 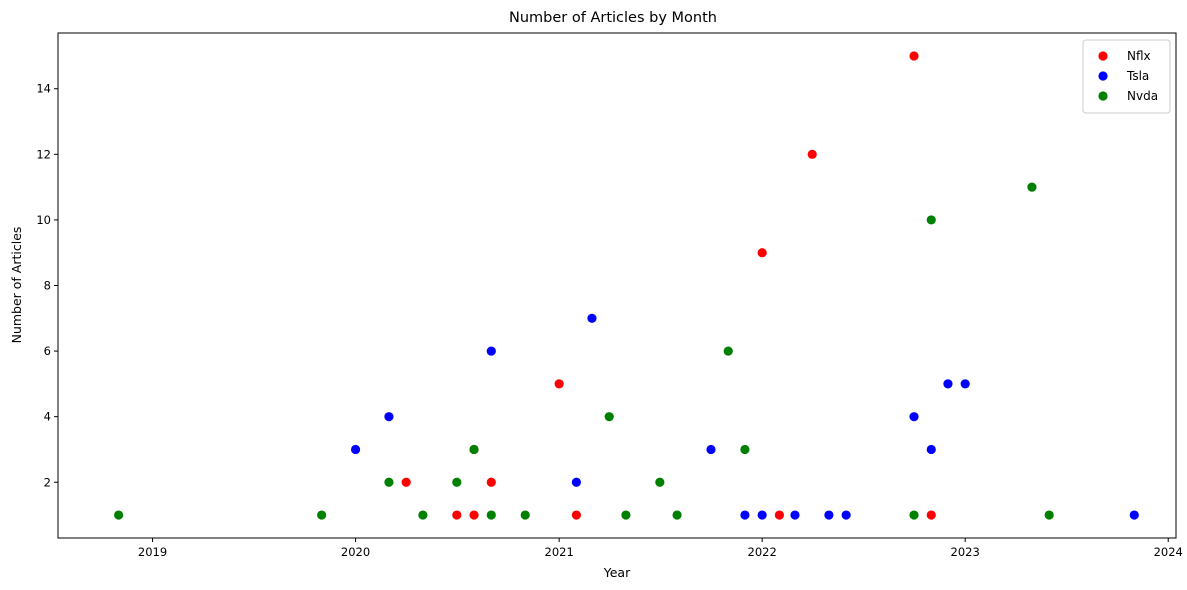 What do you see at coordinates (47, 417) in the screenshot?
I see `y-tick-label: 4` at bounding box center [47, 417].